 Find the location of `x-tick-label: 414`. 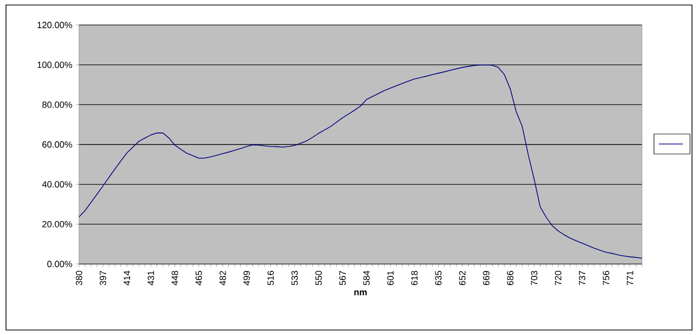

x-tick-label: 414 is located at coordinates (127, 278).